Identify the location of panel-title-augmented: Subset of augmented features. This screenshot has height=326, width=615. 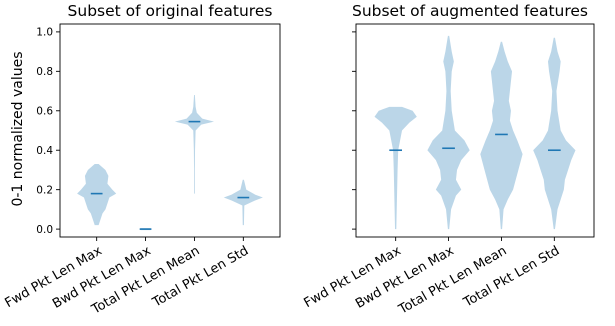
(470, 11).